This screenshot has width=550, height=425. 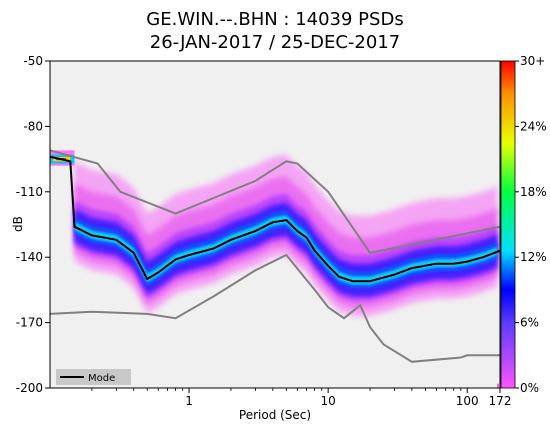 What do you see at coordinates (33, 126) in the screenshot?
I see `y-tick-label: -80` at bounding box center [33, 126].